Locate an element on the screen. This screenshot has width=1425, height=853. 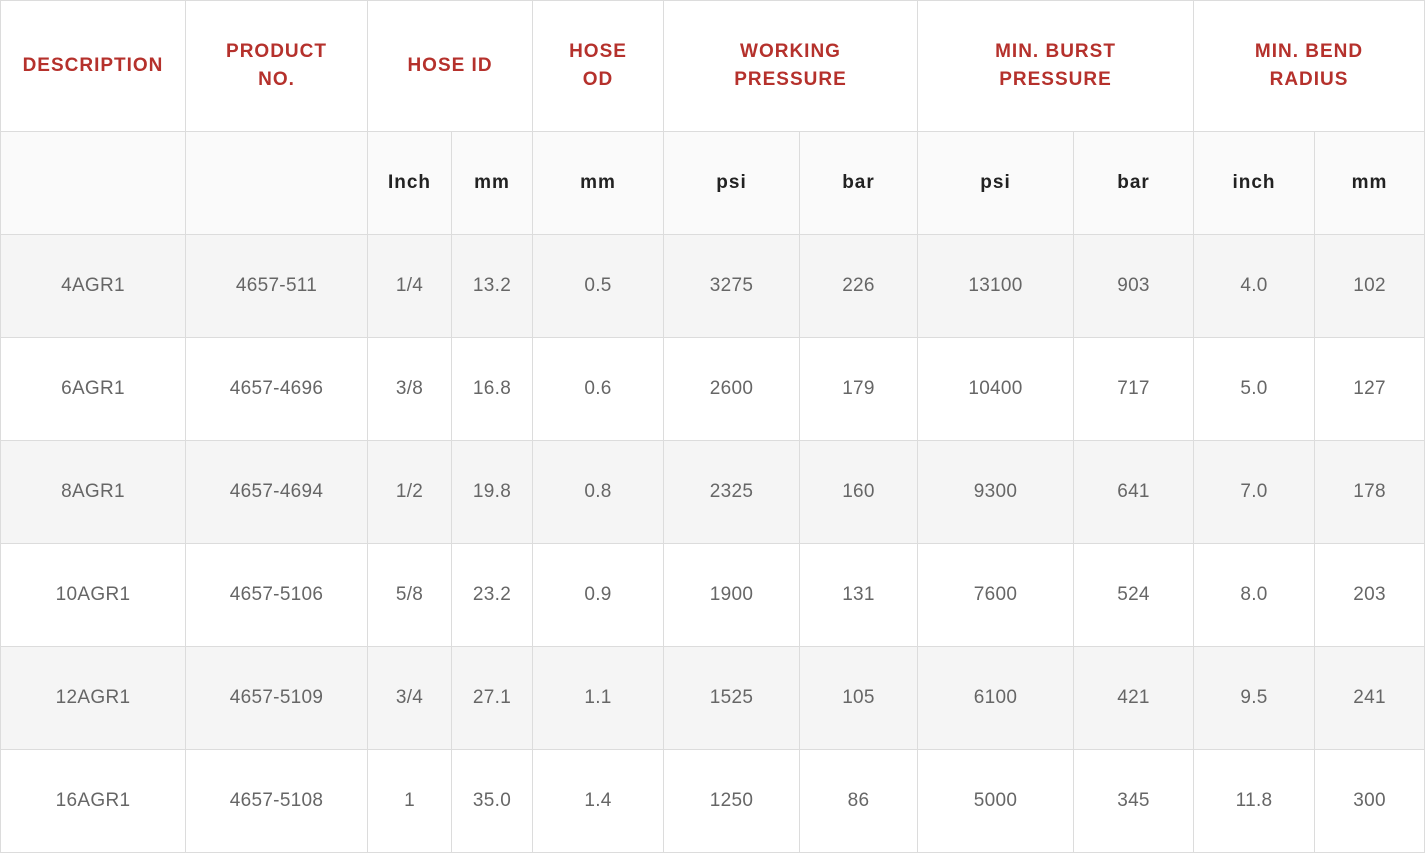
cell-working-psi: 2325 is located at coordinates (731, 492).